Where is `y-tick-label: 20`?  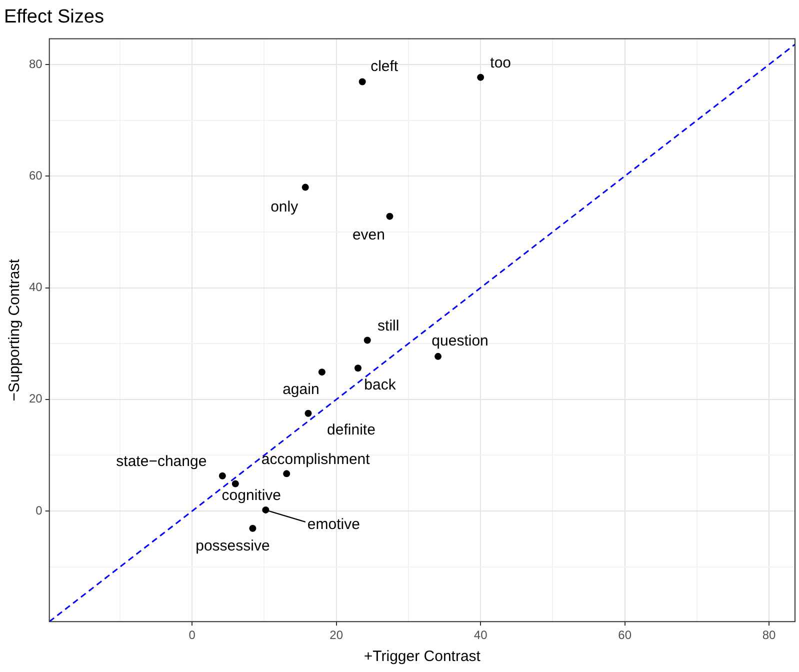
y-tick-label: 20 is located at coordinates (35, 399).